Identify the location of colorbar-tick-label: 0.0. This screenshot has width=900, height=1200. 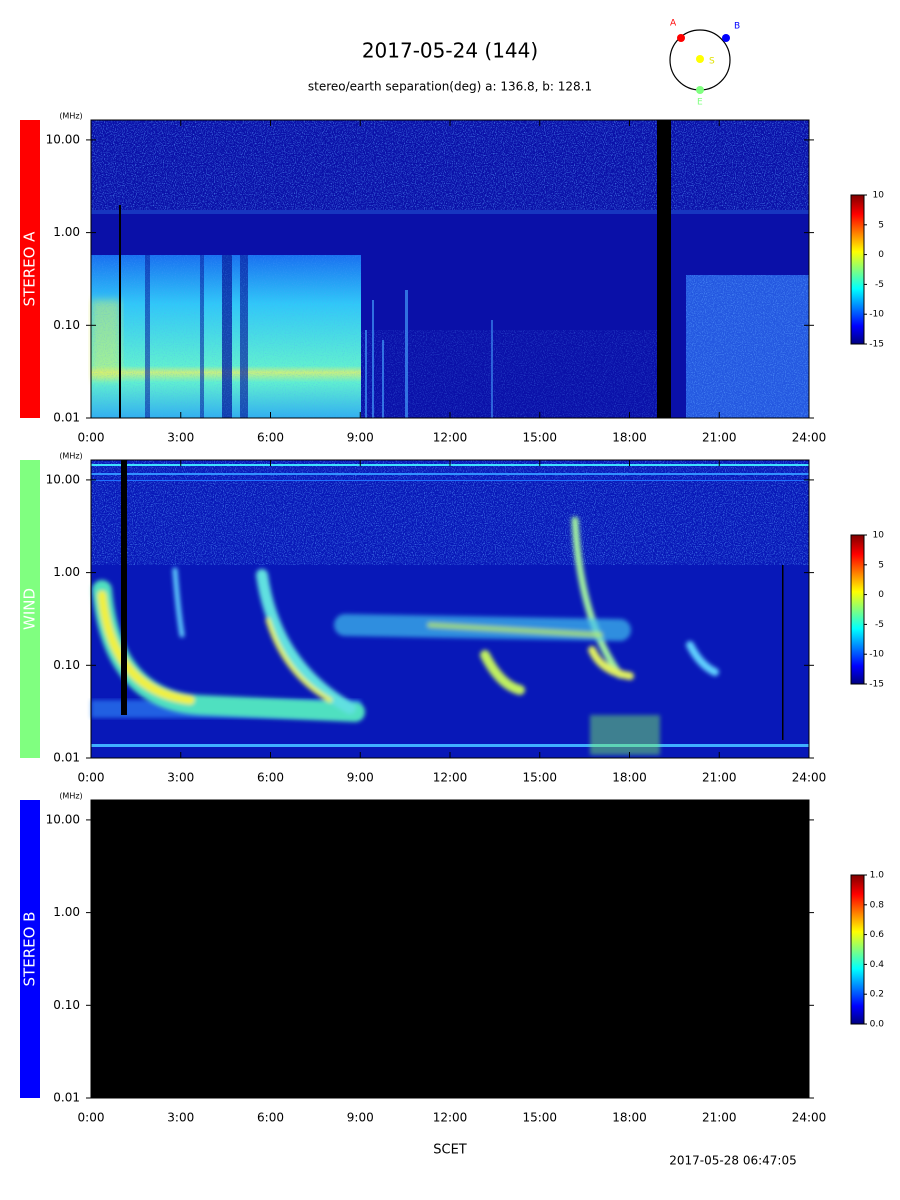
(877, 1025).